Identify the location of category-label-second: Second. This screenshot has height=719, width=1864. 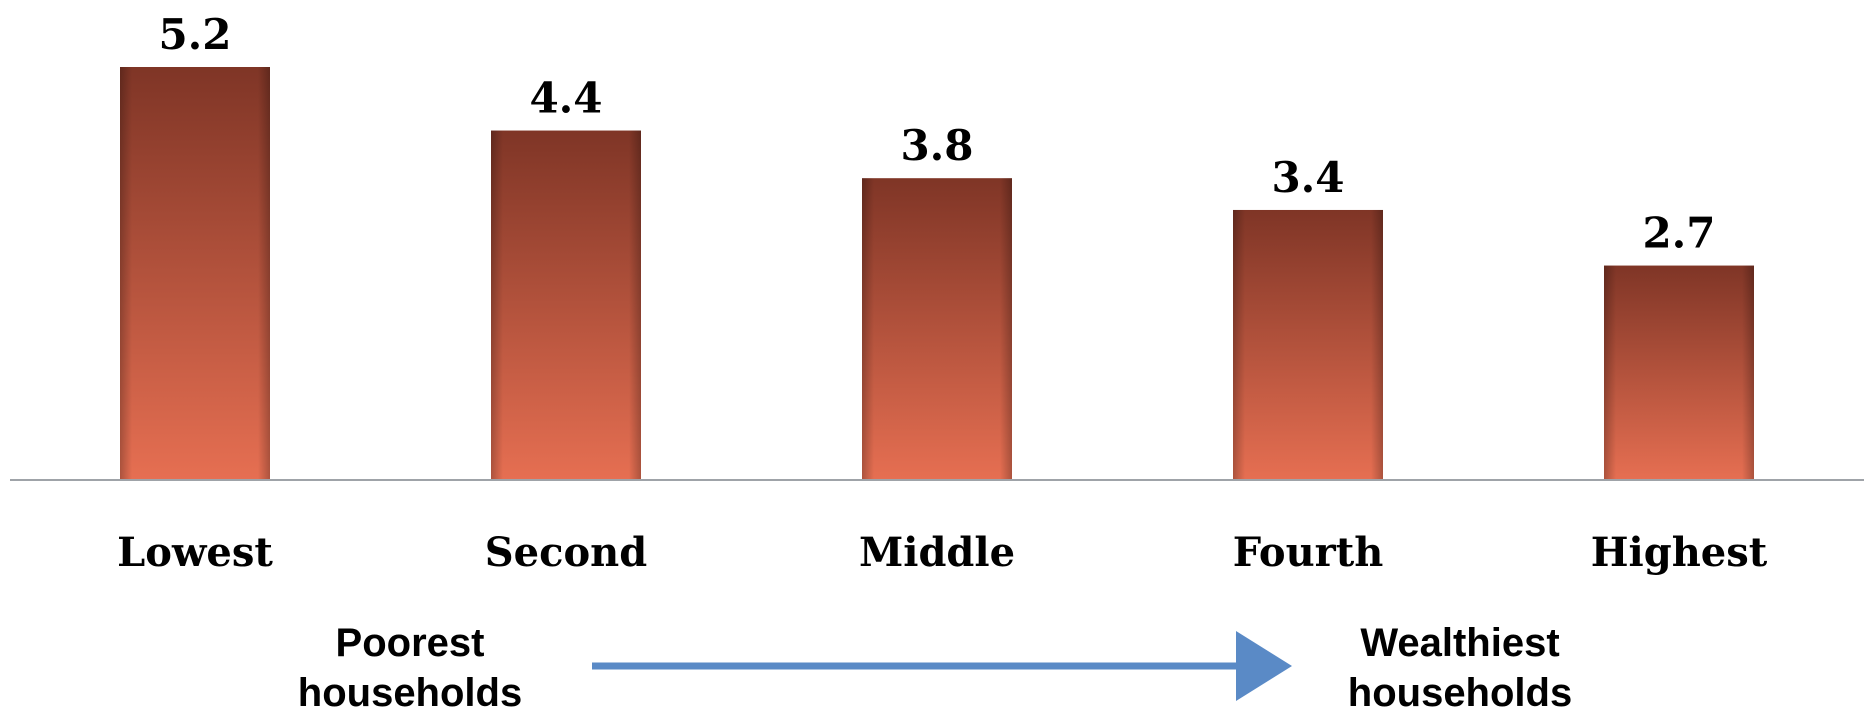
(566, 552).